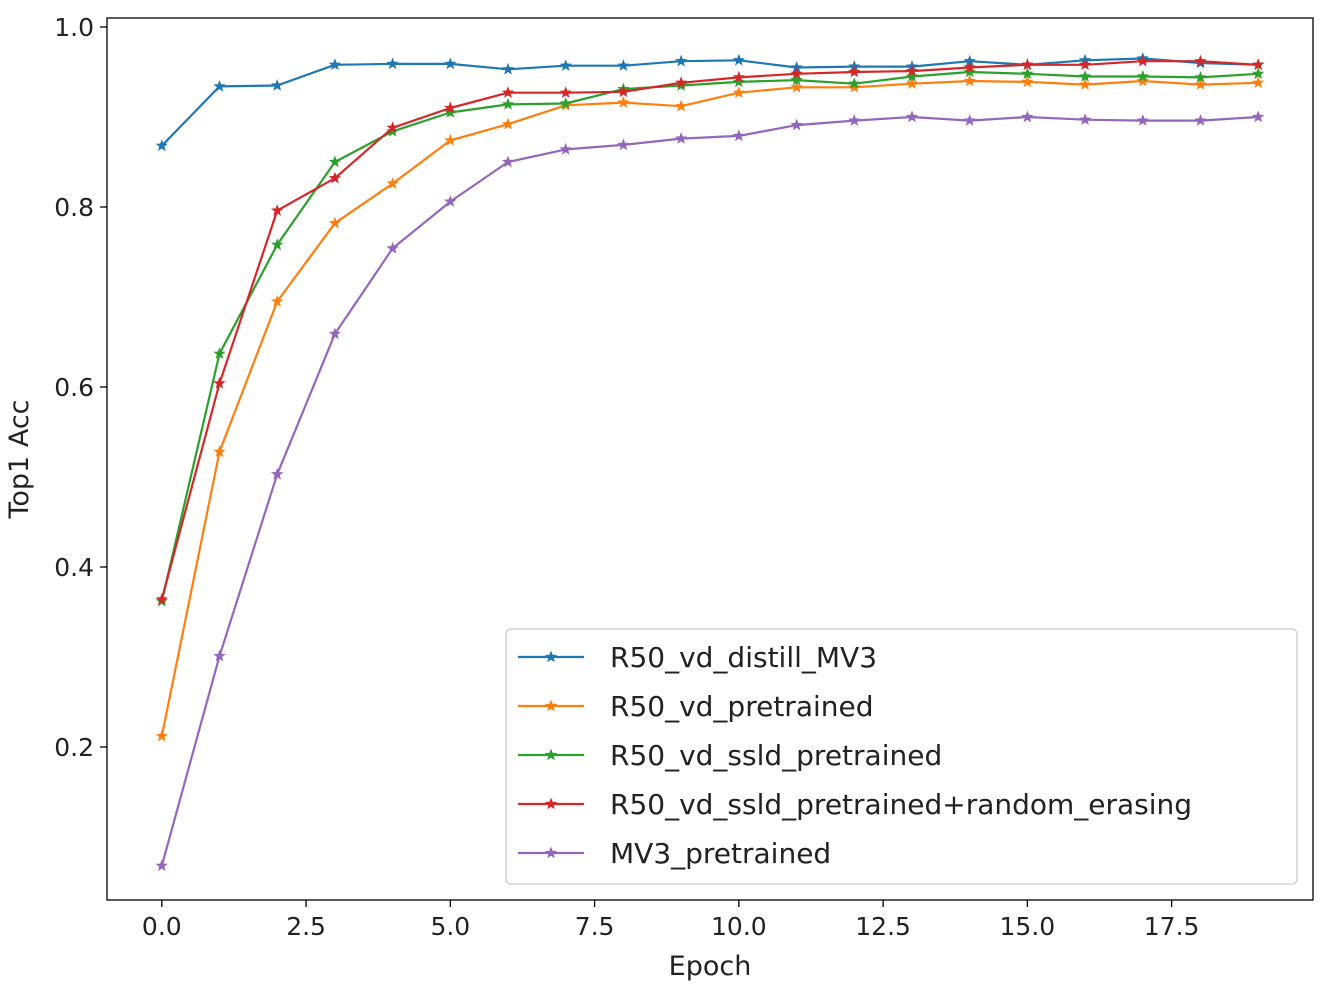 The height and width of the screenshot is (992, 1324). Describe the element at coordinates (697, 657) in the screenshot. I see `legend-item: R50_vd_distill_MV3` at that location.